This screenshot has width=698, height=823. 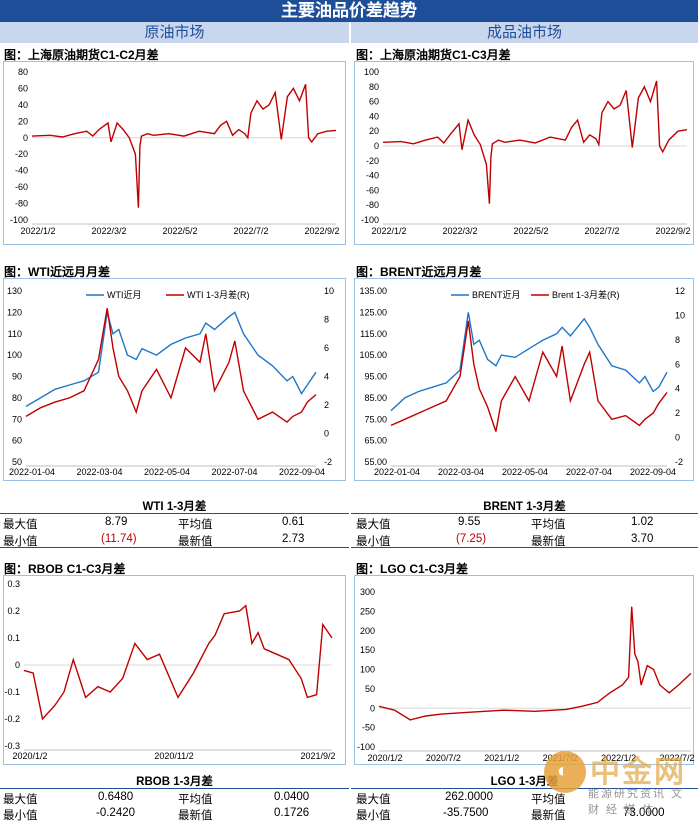 I want to click on y-tick-label: 150, so click(x=367, y=650).